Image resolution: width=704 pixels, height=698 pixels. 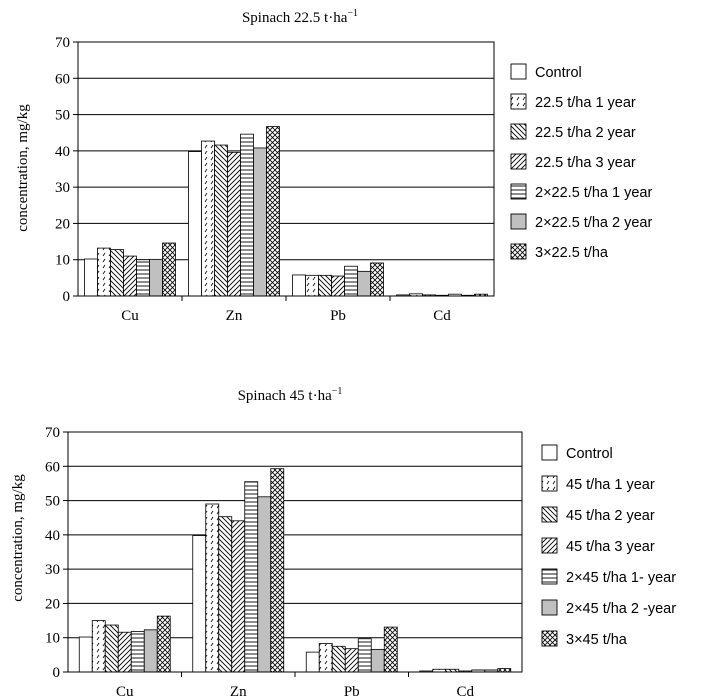 What do you see at coordinates (621, 578) in the screenshot?
I see `legend-label: 2×45 t/ha 1- year` at bounding box center [621, 578].